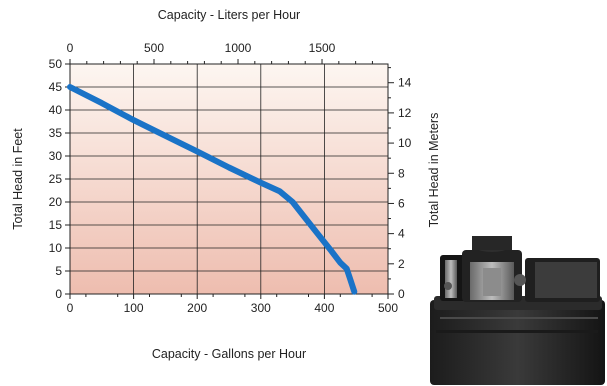 The width and height of the screenshot is (607, 386). Describe the element at coordinates (401, 234) in the screenshot. I see `y-right-tick-label: 4` at that location.